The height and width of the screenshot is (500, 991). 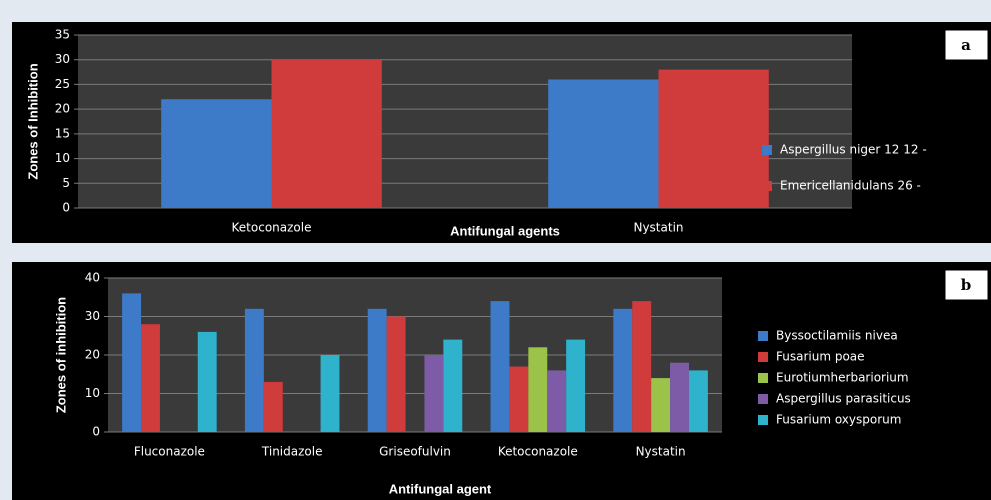 What do you see at coordinates (850, 186) in the screenshot?
I see `legend-label: Emericellanidulans 26 -` at bounding box center [850, 186].